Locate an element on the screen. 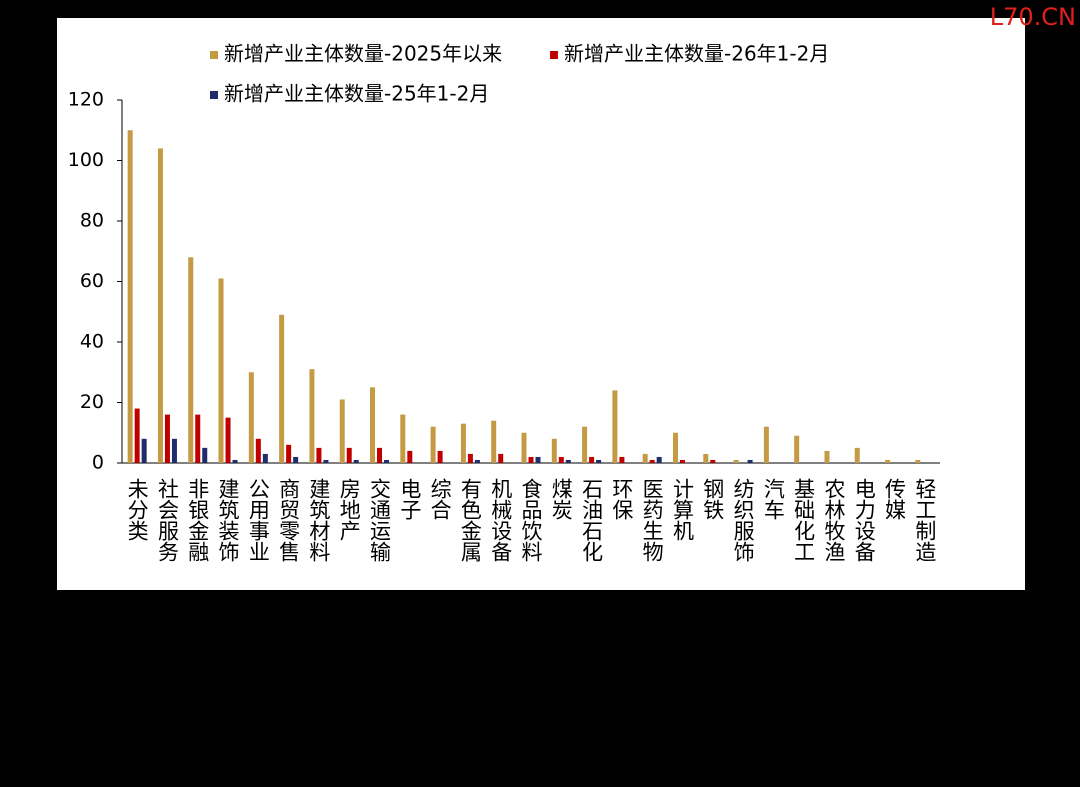  legend-label: 新增产业主体数量-2025年以来 is located at coordinates (363, 54).